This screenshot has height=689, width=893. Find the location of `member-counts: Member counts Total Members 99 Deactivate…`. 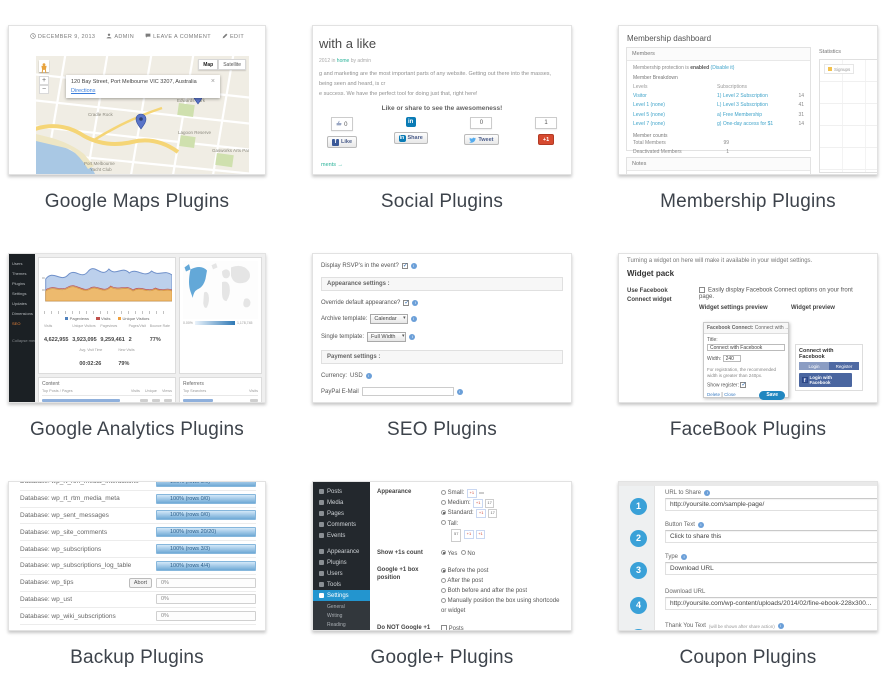

member-counts: Member counts Total Members 99 Deactivate… is located at coordinates (681, 144).